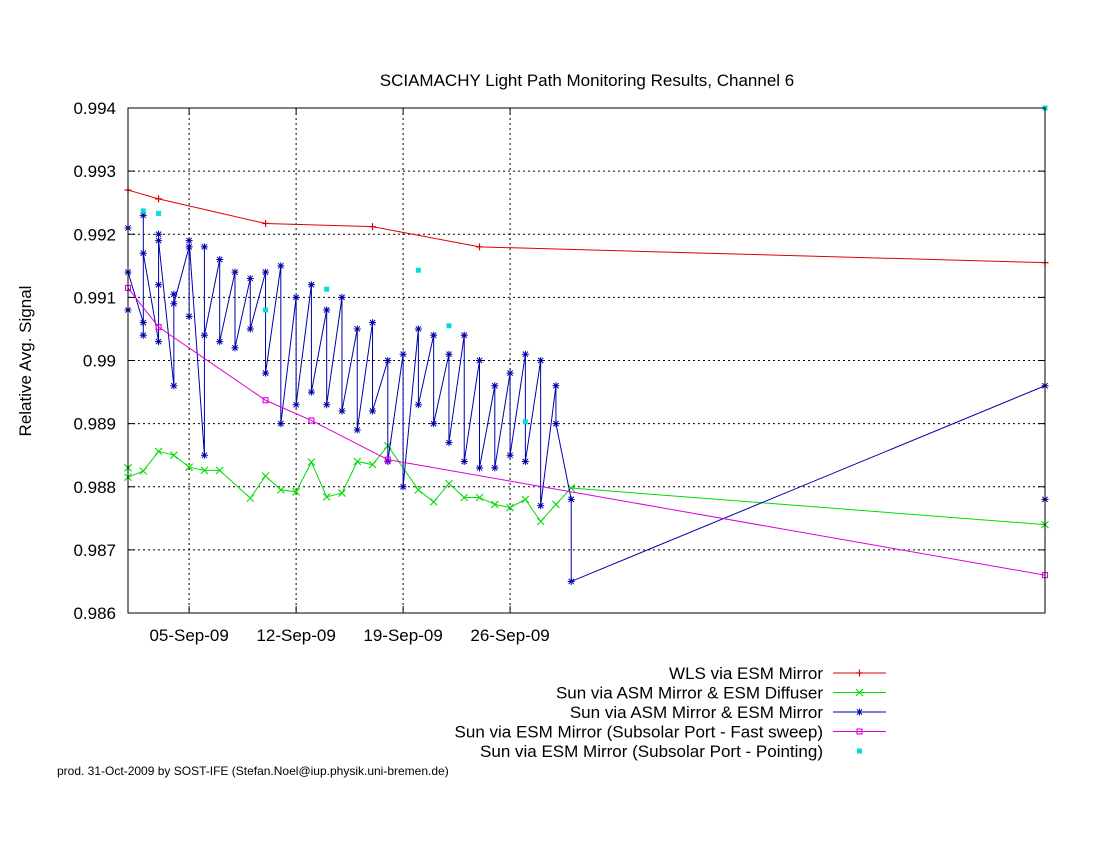 The height and width of the screenshot is (850, 1100). Describe the element at coordinates (509, 635) in the screenshot. I see `x-tick-label: 26-Sep-09` at that location.